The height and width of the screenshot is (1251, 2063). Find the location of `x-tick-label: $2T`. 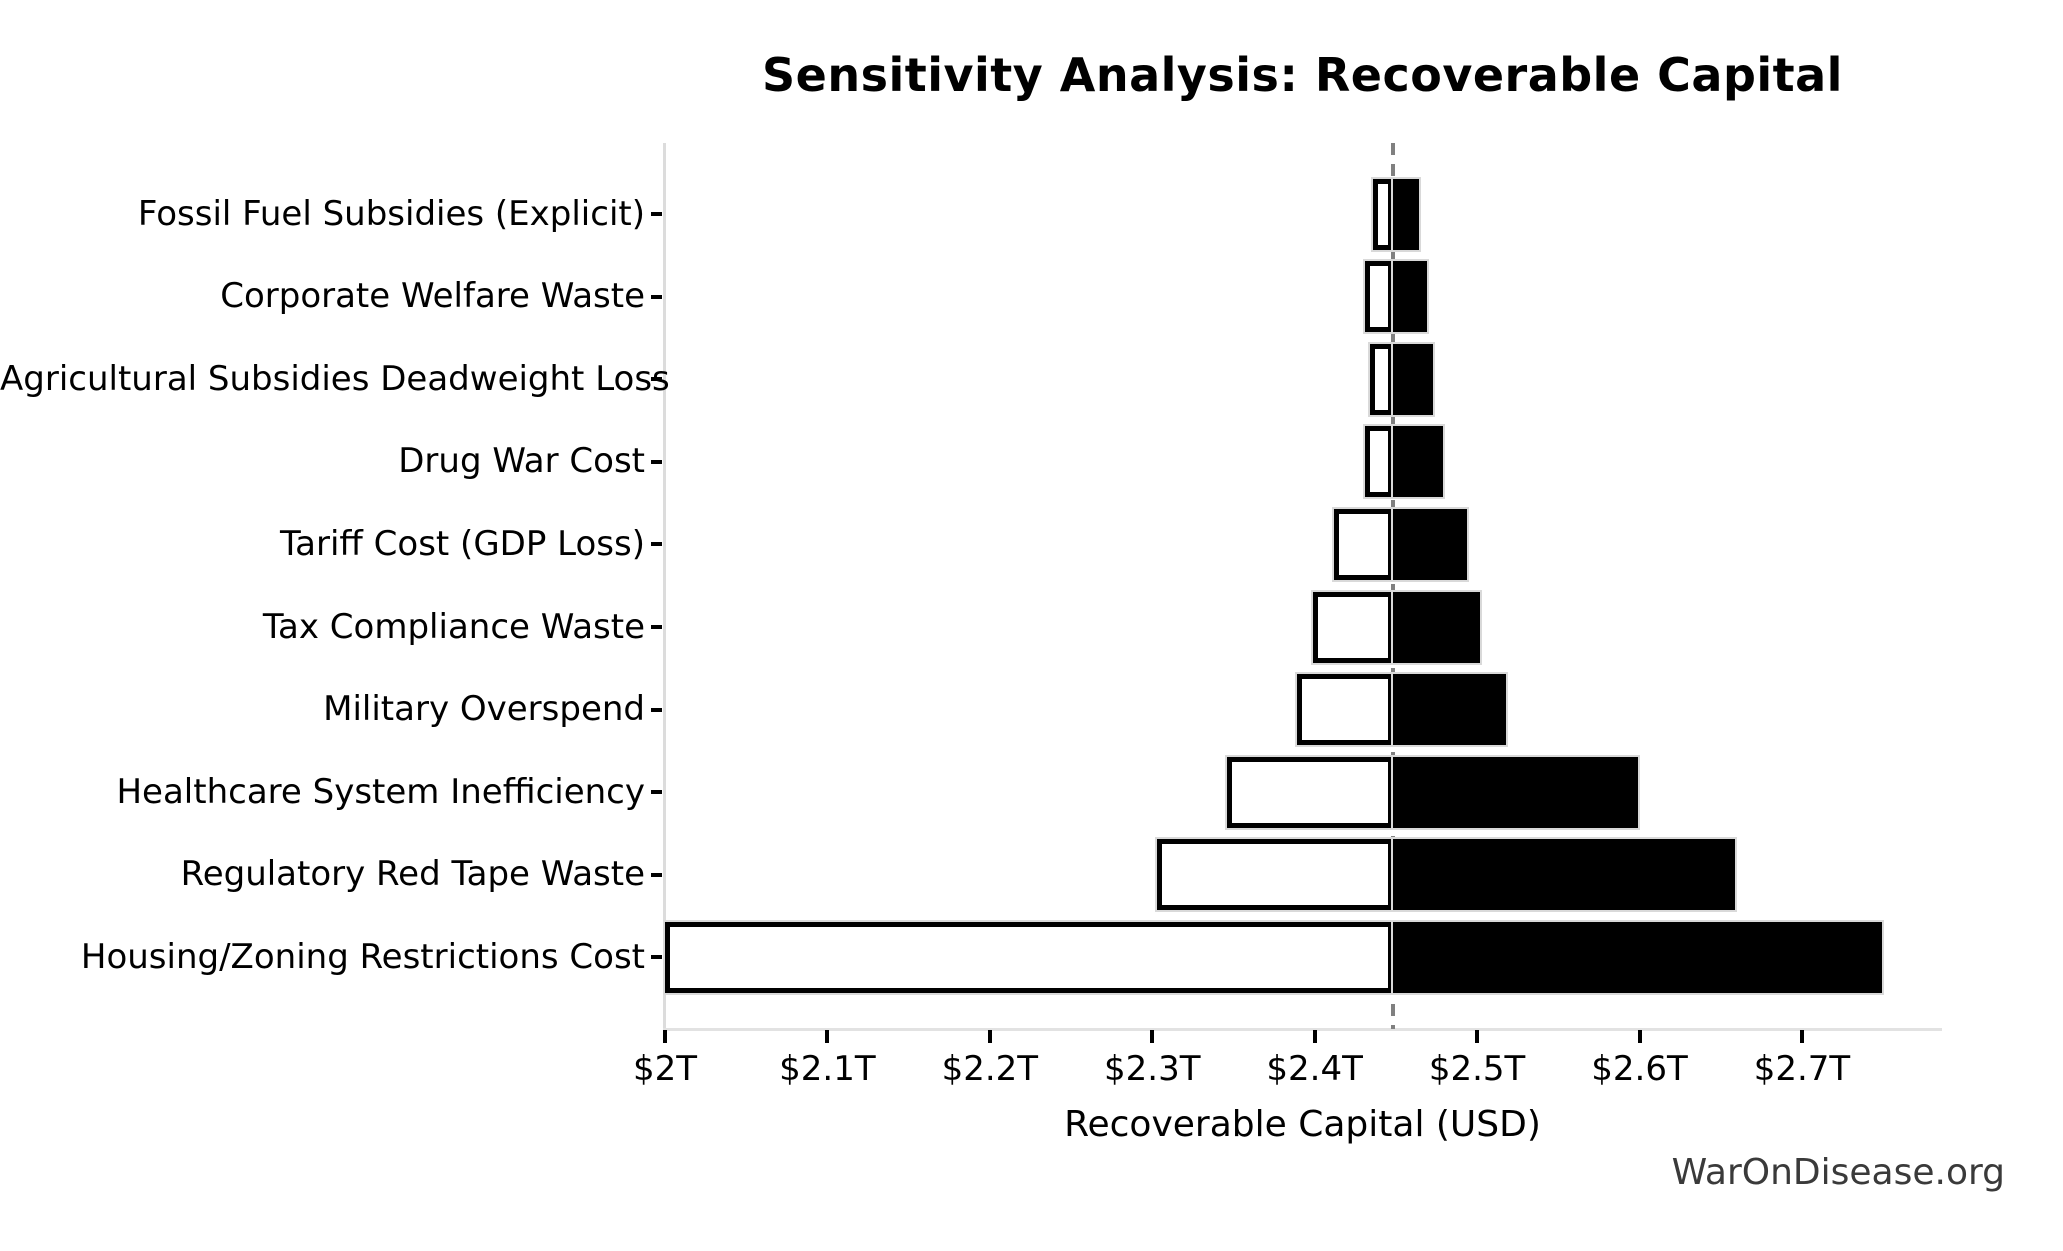

x-tick-label: $2T is located at coordinates (665, 1069).